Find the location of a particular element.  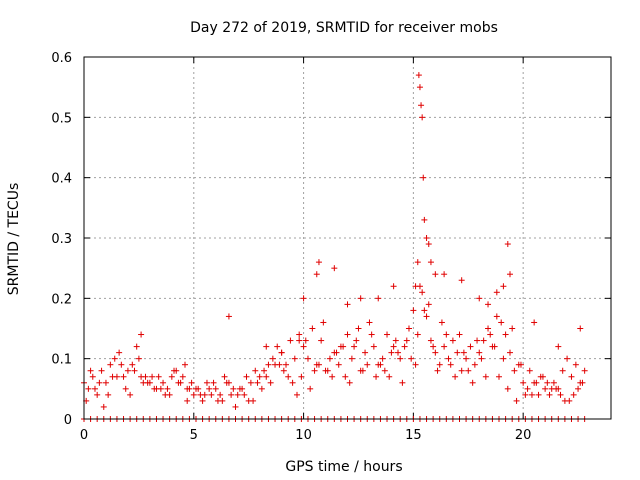

y-tick-label: 0.2 is located at coordinates (61, 299).